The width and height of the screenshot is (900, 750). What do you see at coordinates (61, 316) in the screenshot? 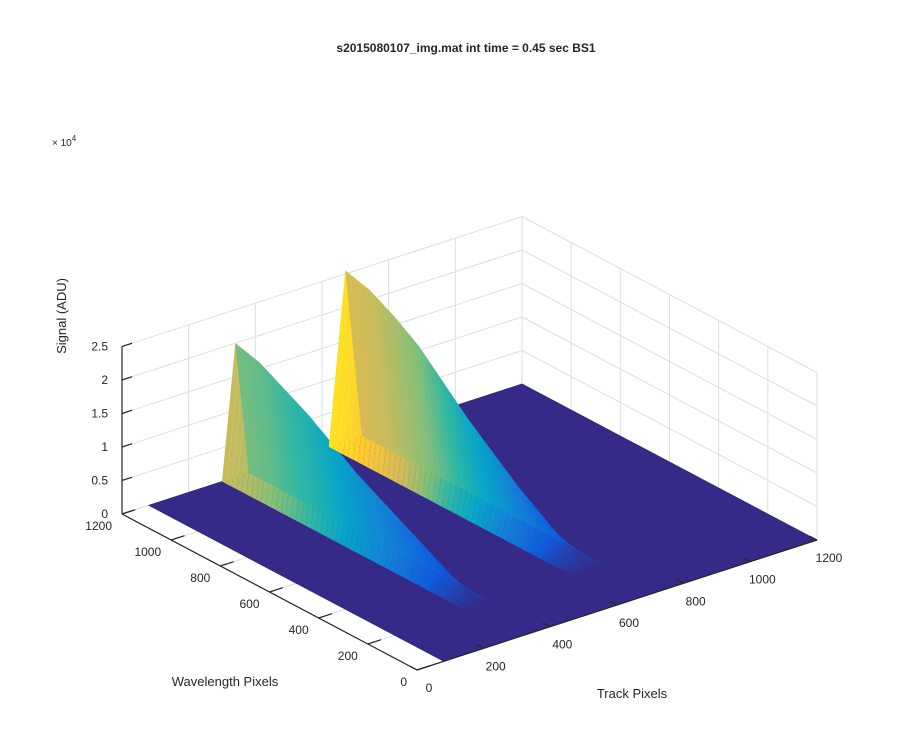
I see `z-axis-label: Signal (ADU)` at bounding box center [61, 316].